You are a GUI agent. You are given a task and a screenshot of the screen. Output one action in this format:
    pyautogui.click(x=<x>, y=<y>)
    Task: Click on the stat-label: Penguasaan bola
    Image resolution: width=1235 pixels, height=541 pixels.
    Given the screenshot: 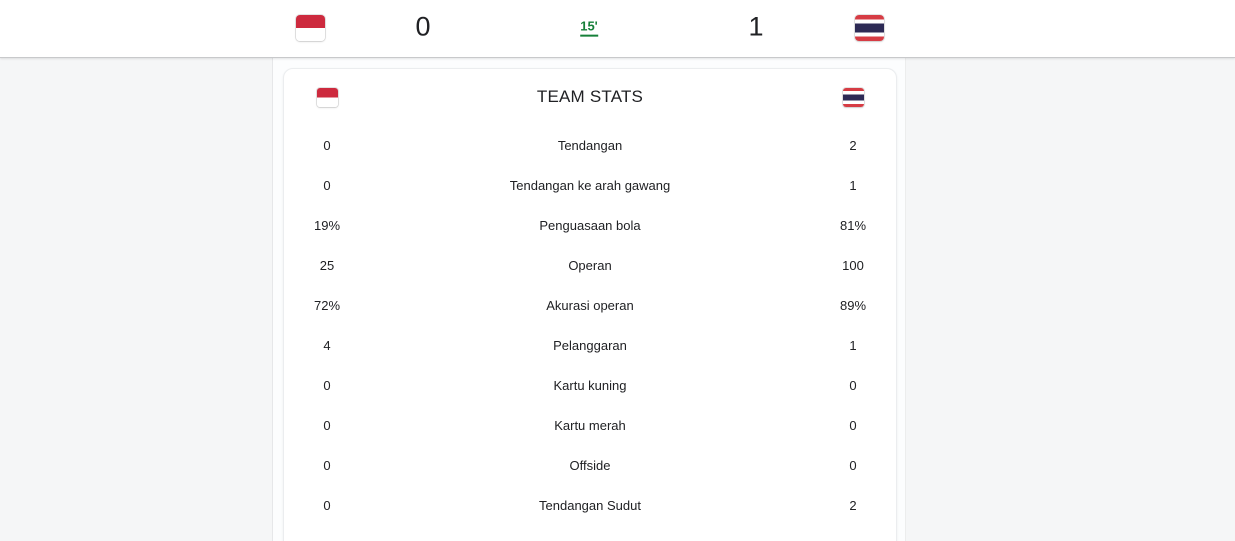 What is the action you would take?
    pyautogui.click(x=590, y=225)
    